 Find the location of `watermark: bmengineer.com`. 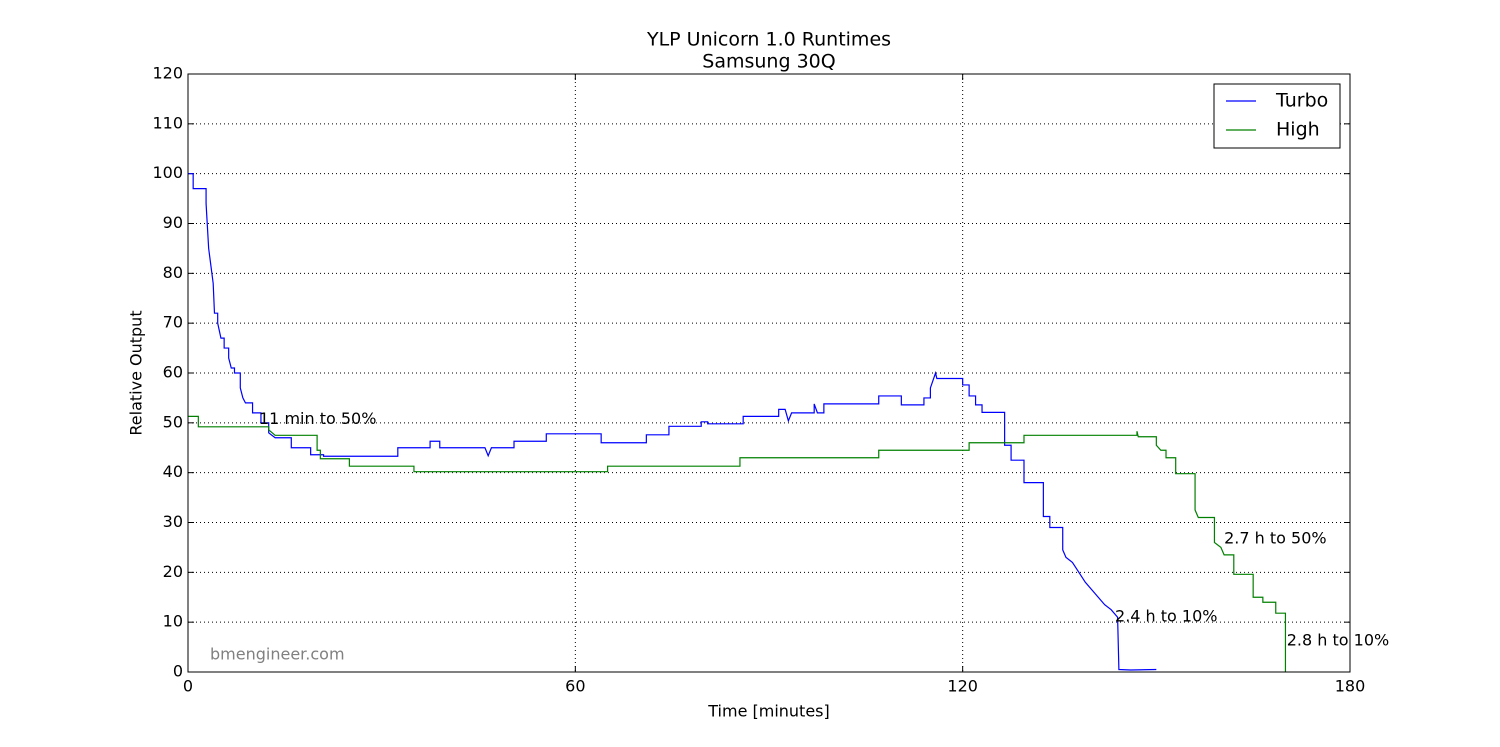

watermark: bmengineer.com is located at coordinates (277, 654).